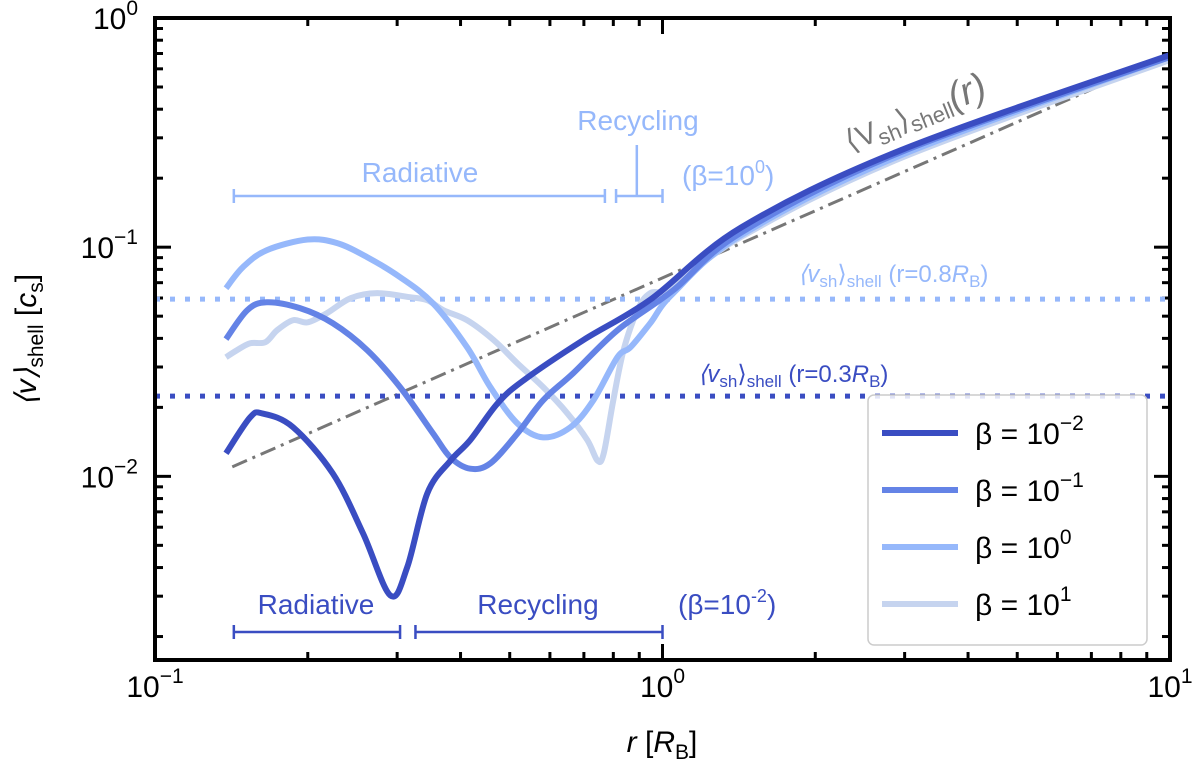  What do you see at coordinates (316, 604) in the screenshot?
I see `annotation-radiative-beta-1e-2: Radiative` at bounding box center [316, 604].